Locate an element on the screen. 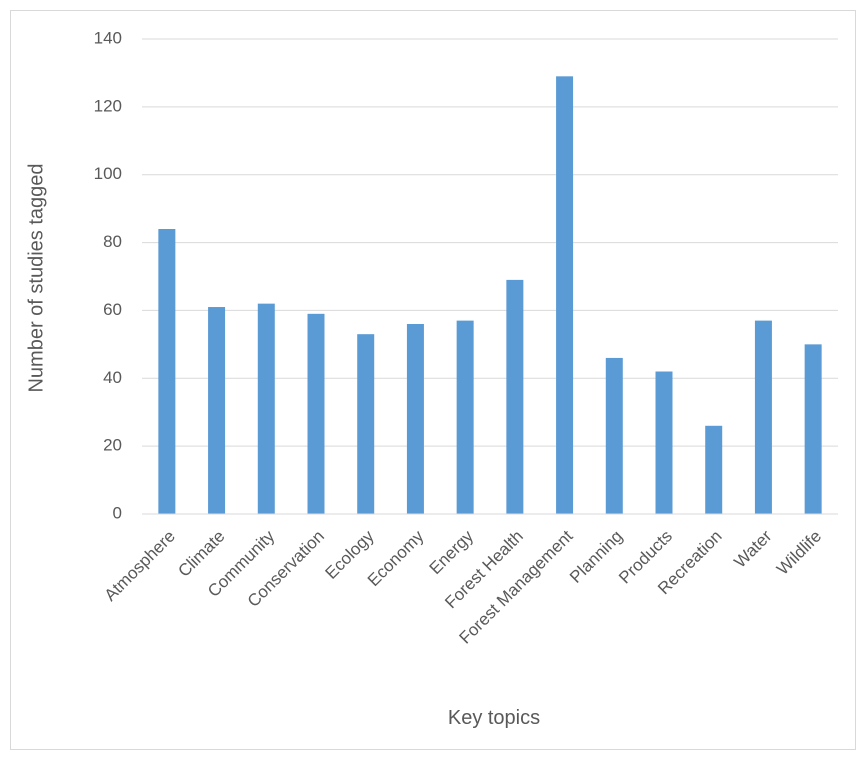 This screenshot has height=759, width=867. bar-water is located at coordinates (763, 417).